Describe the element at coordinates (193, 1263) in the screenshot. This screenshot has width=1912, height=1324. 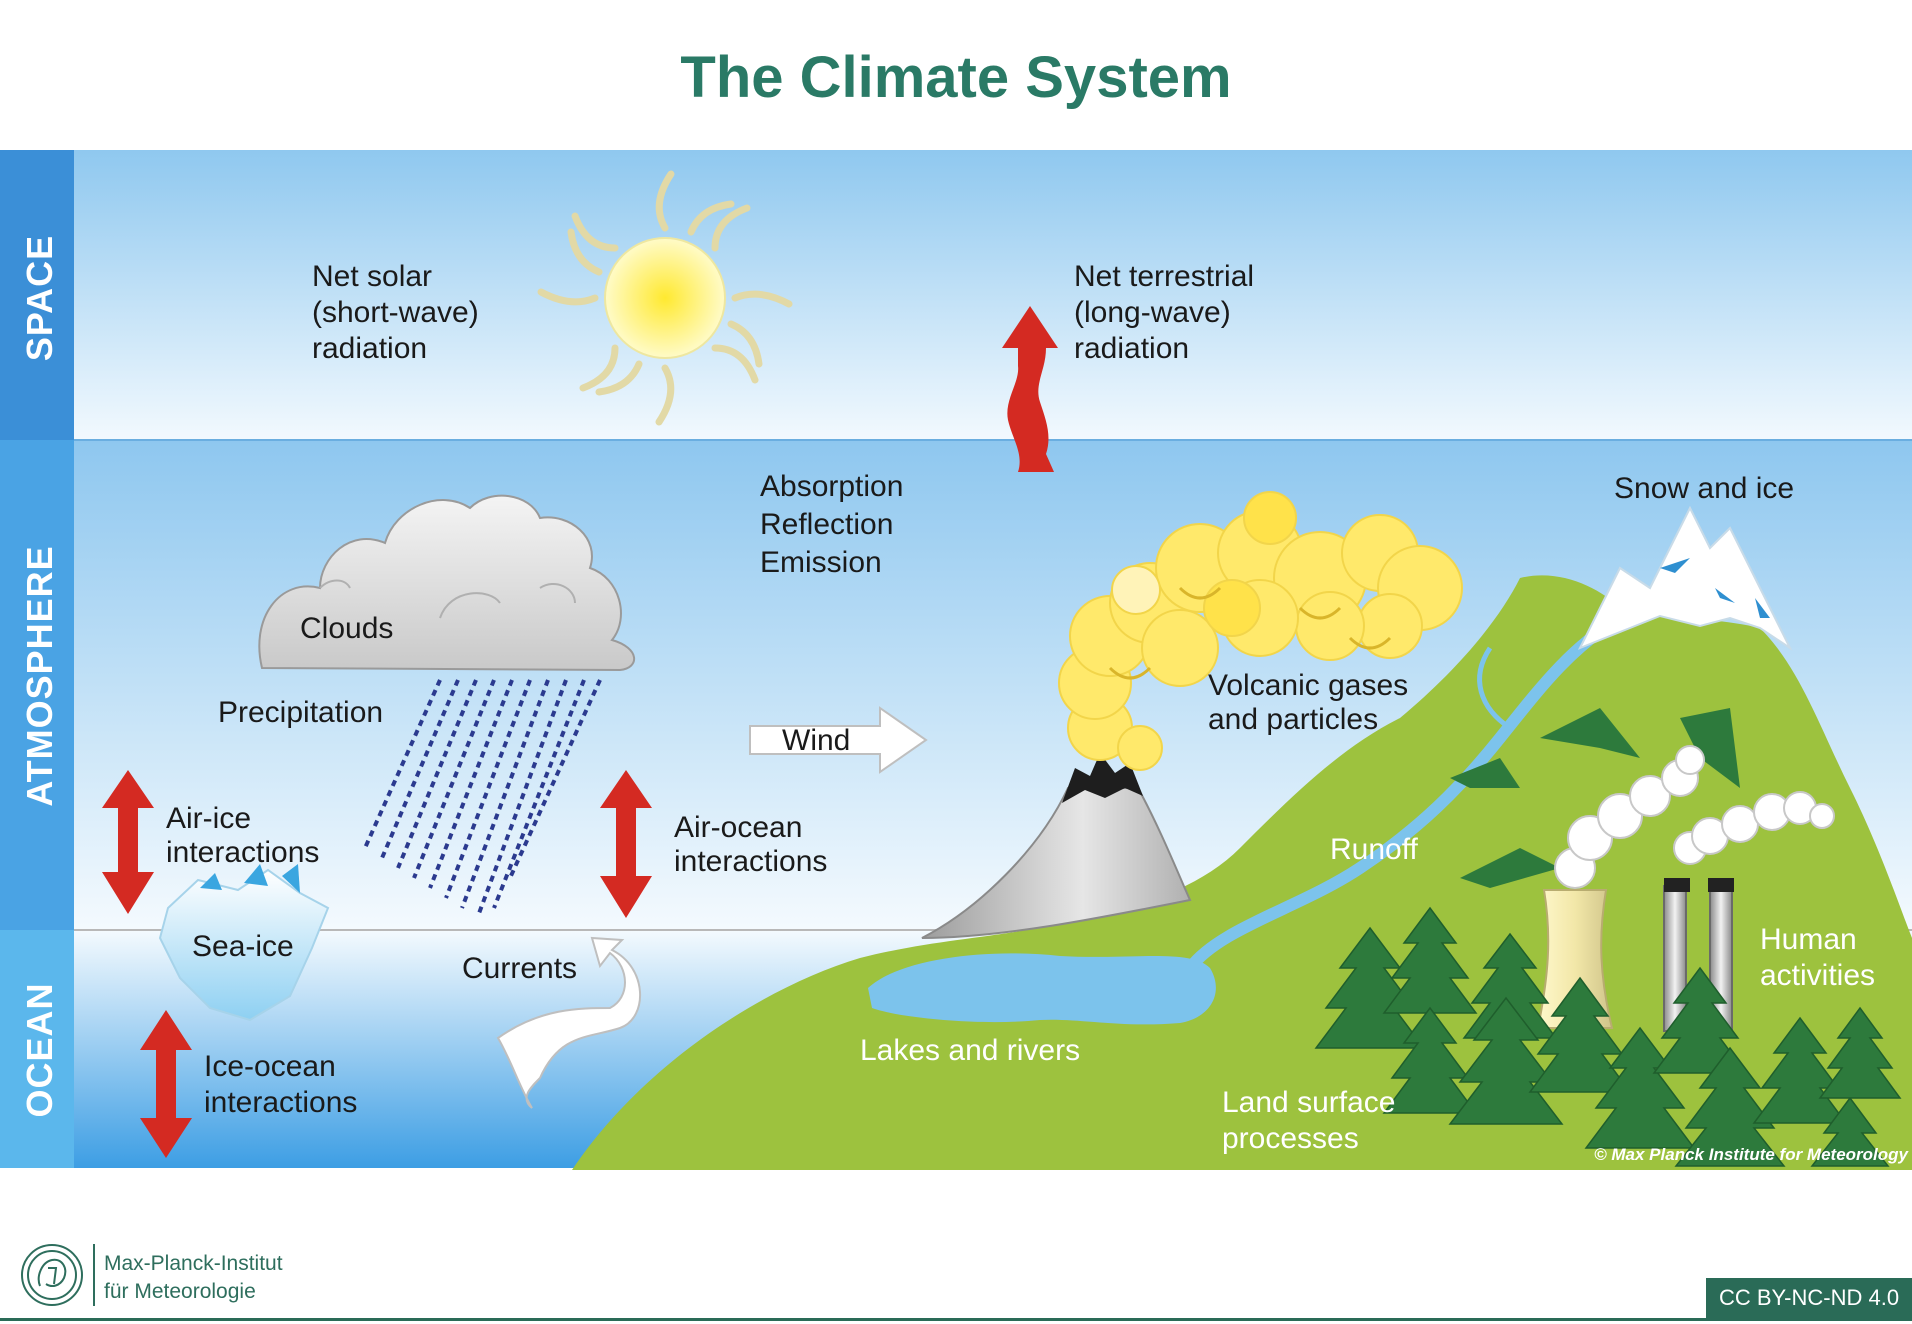
I see `institute-name-line-1: Max-Planck-Institut` at that location.